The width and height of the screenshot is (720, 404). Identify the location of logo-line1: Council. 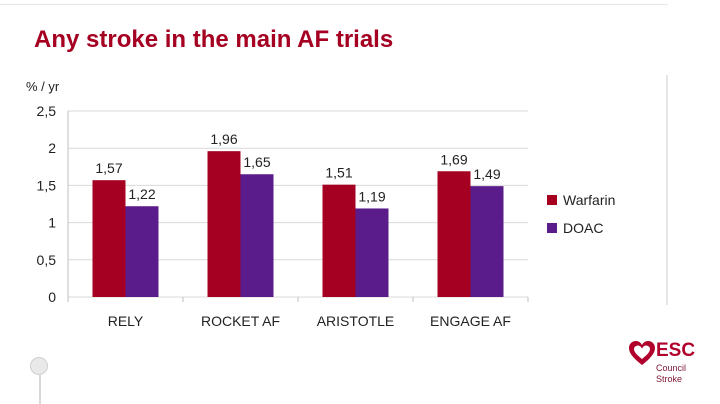
(671, 368).